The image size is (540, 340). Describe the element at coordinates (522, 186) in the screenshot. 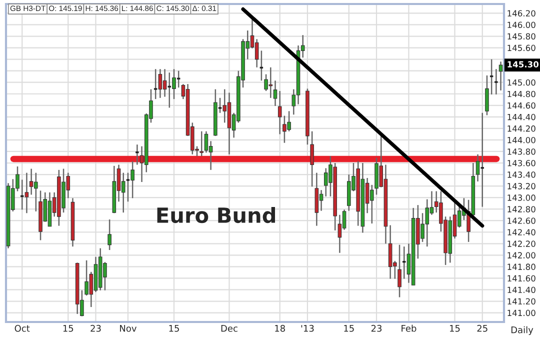

I see `y-tick-label: 143.20` at that location.